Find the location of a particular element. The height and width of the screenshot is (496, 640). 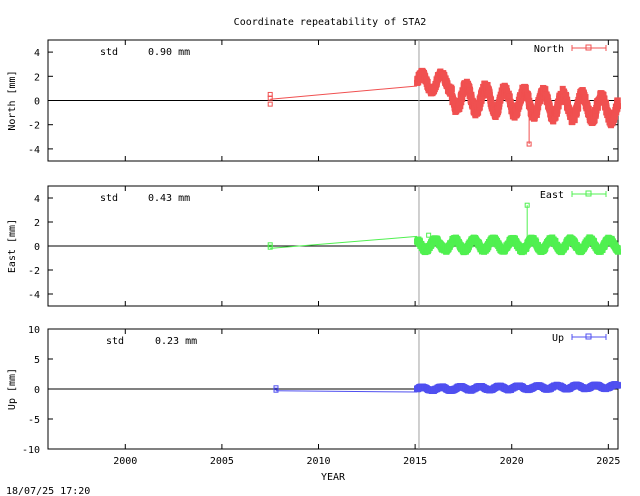

y-axis-label: North [mm] is located at coordinates (12, 100).